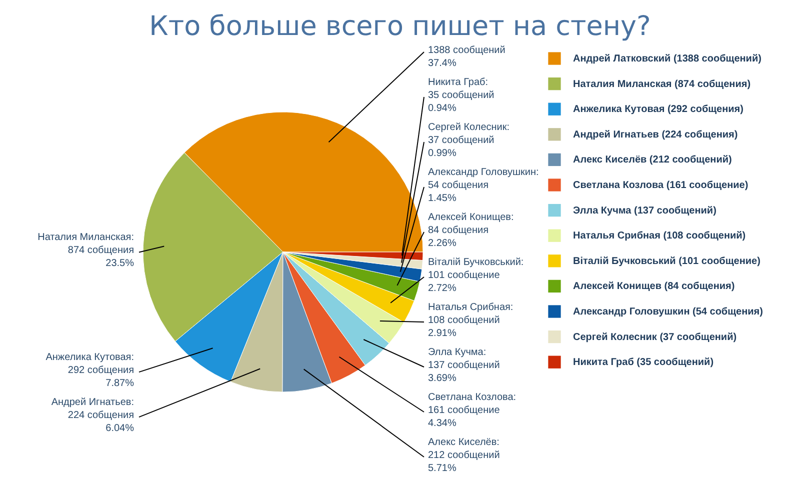 This screenshot has width=800, height=500. What do you see at coordinates (643, 362) in the screenshot?
I see `legend-label: Никита Граб (35 сообщений)` at bounding box center [643, 362].